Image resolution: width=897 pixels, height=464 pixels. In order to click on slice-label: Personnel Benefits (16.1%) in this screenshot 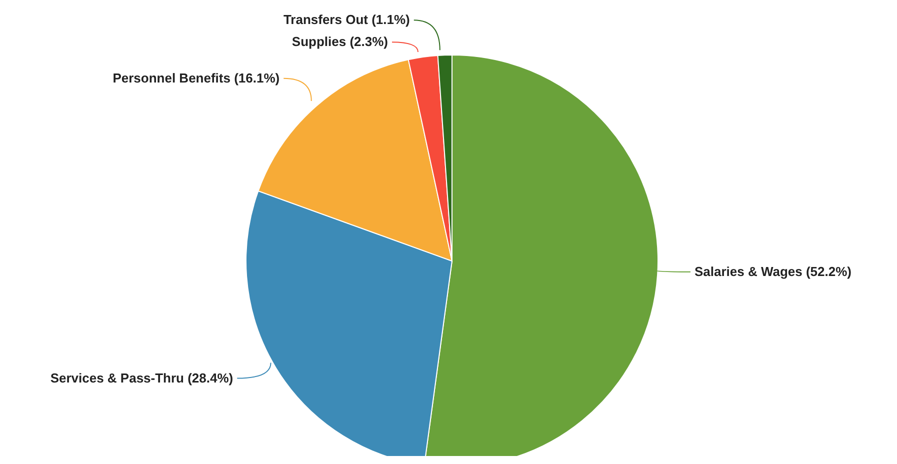, I will do `click(196, 78)`.